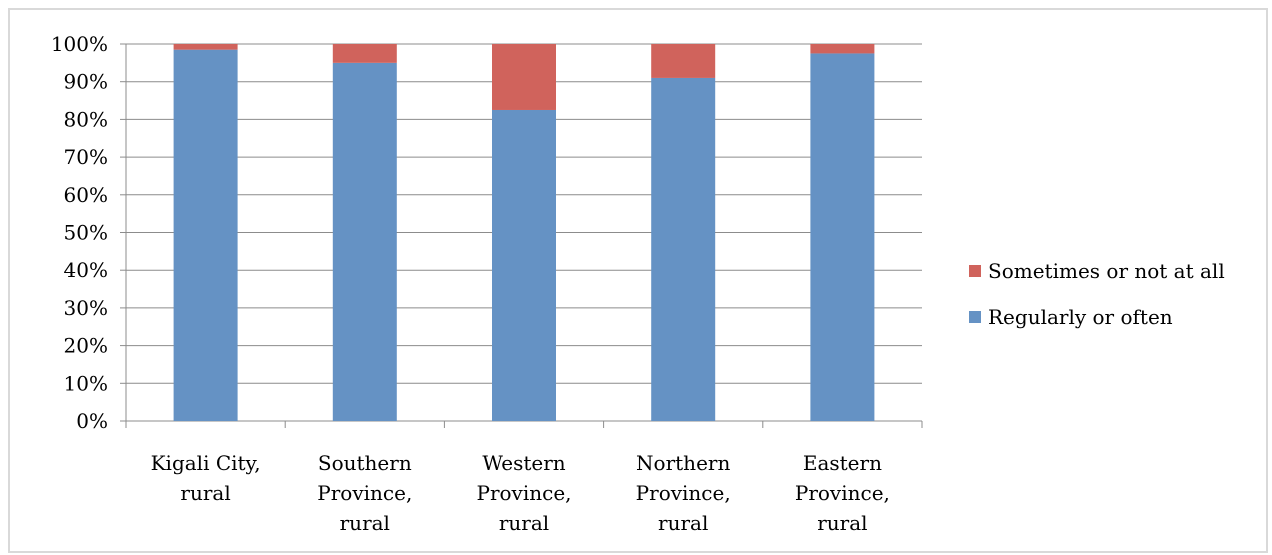  Describe the element at coordinates (364, 493) in the screenshot. I see `x-category-label: Southern Province, rural` at that location.